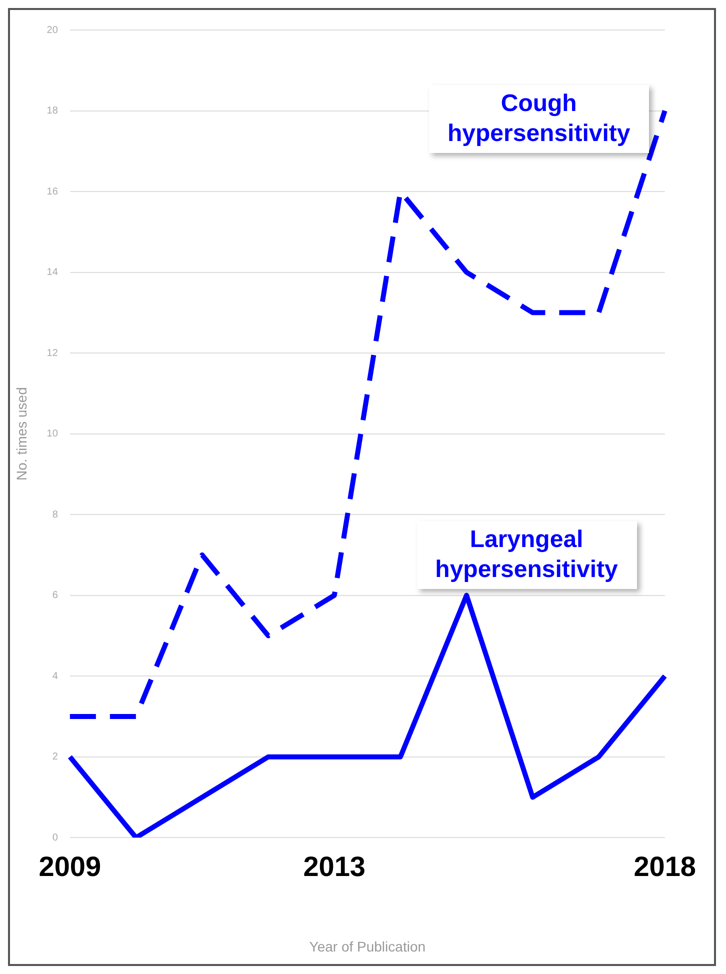 The image size is (726, 974). Describe the element at coordinates (55, 676) in the screenshot. I see `y-tick-label: 4` at that location.